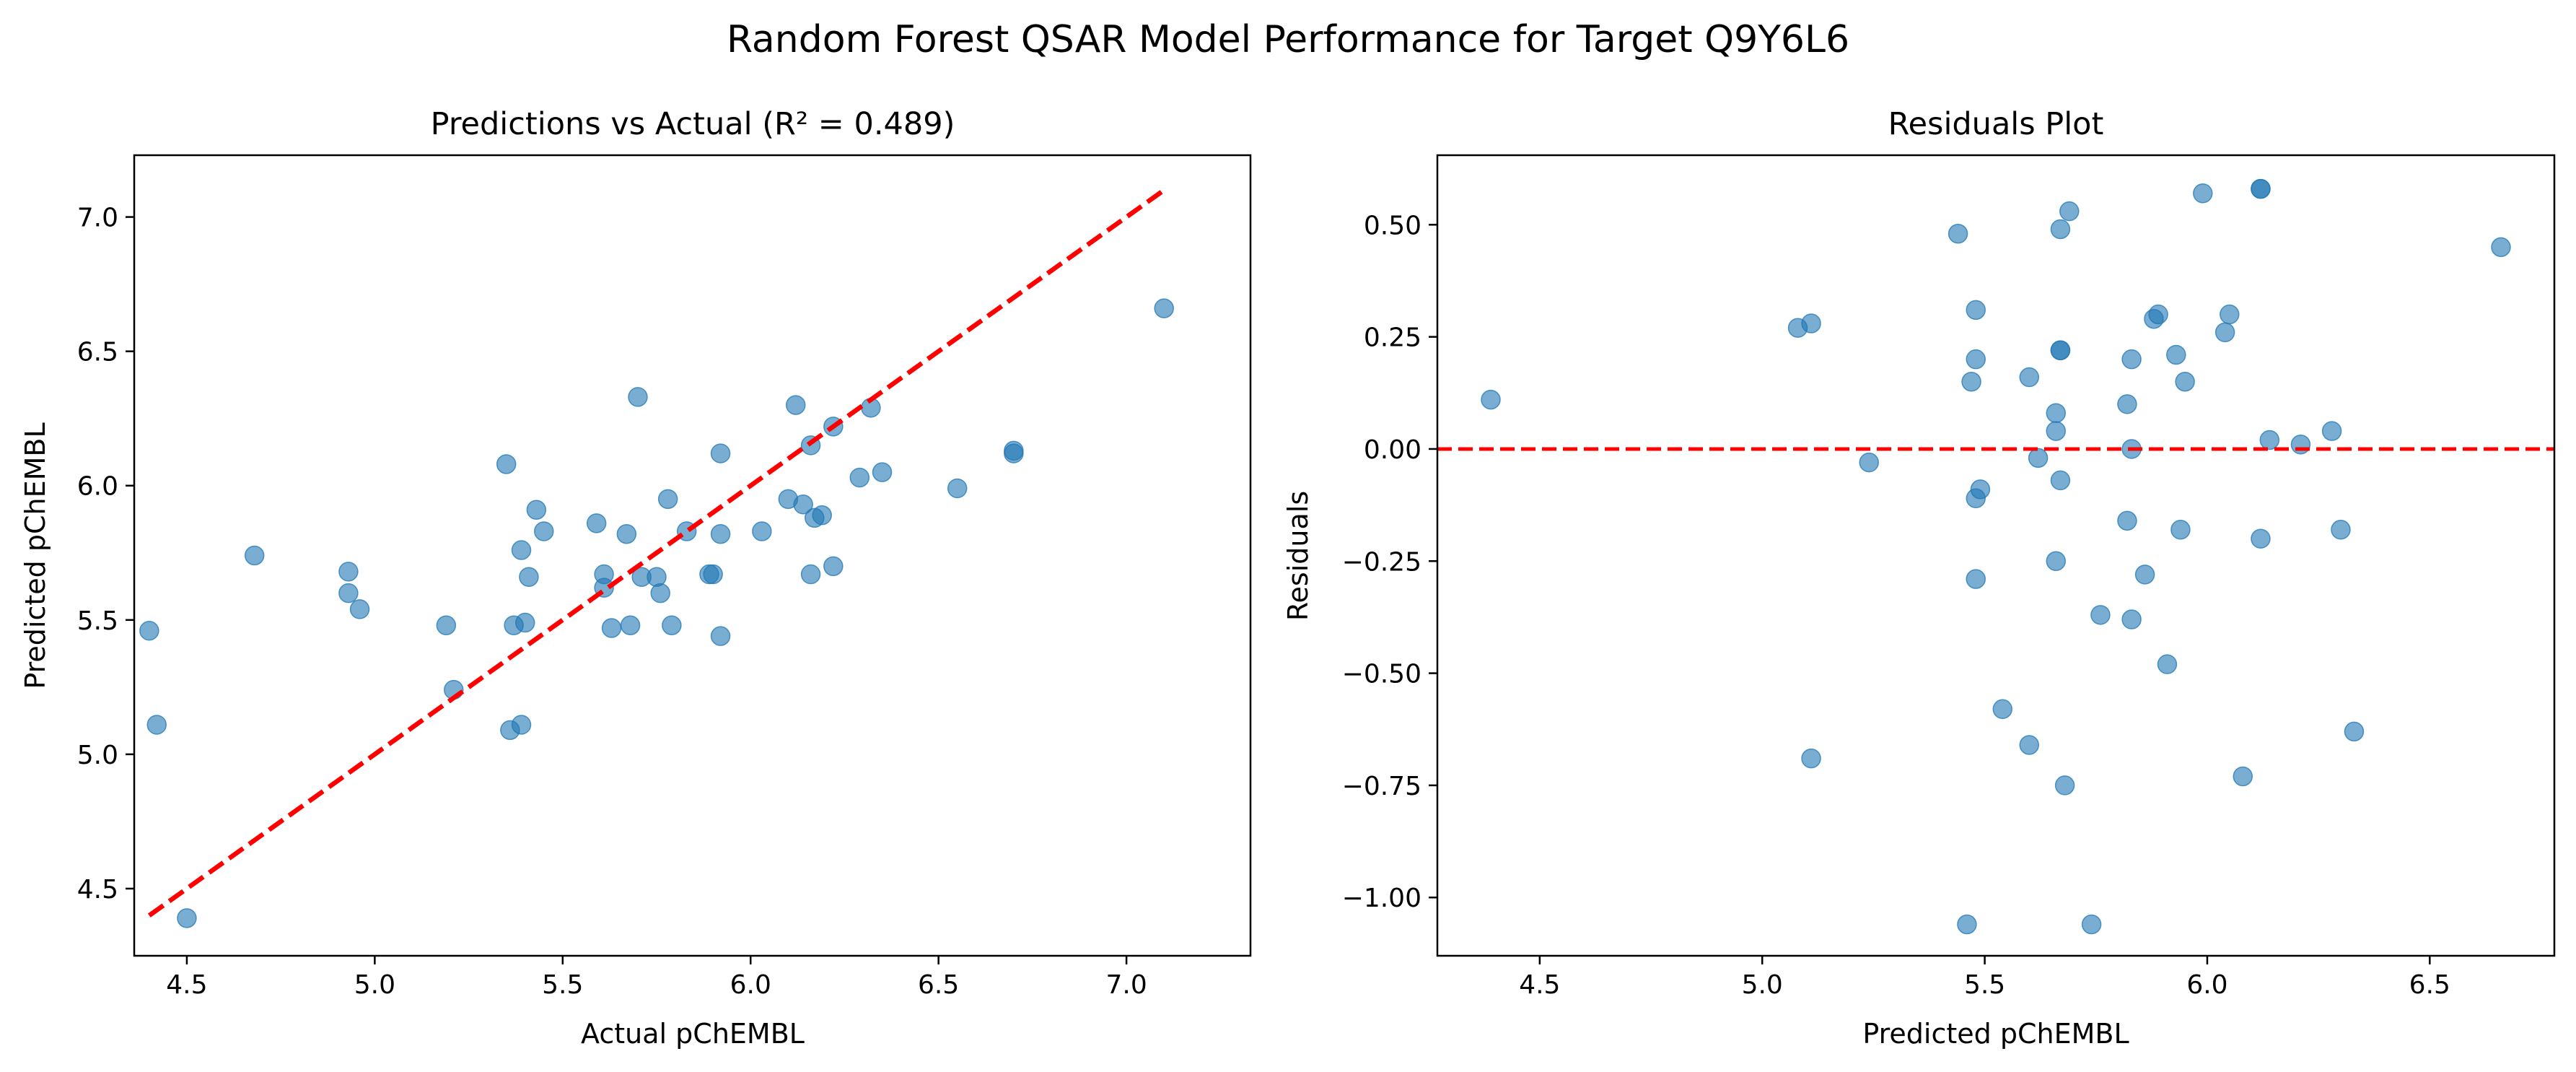  Describe the element at coordinates (1392, 450) in the screenshot. I see `y-tick-label: 0.00` at that location.